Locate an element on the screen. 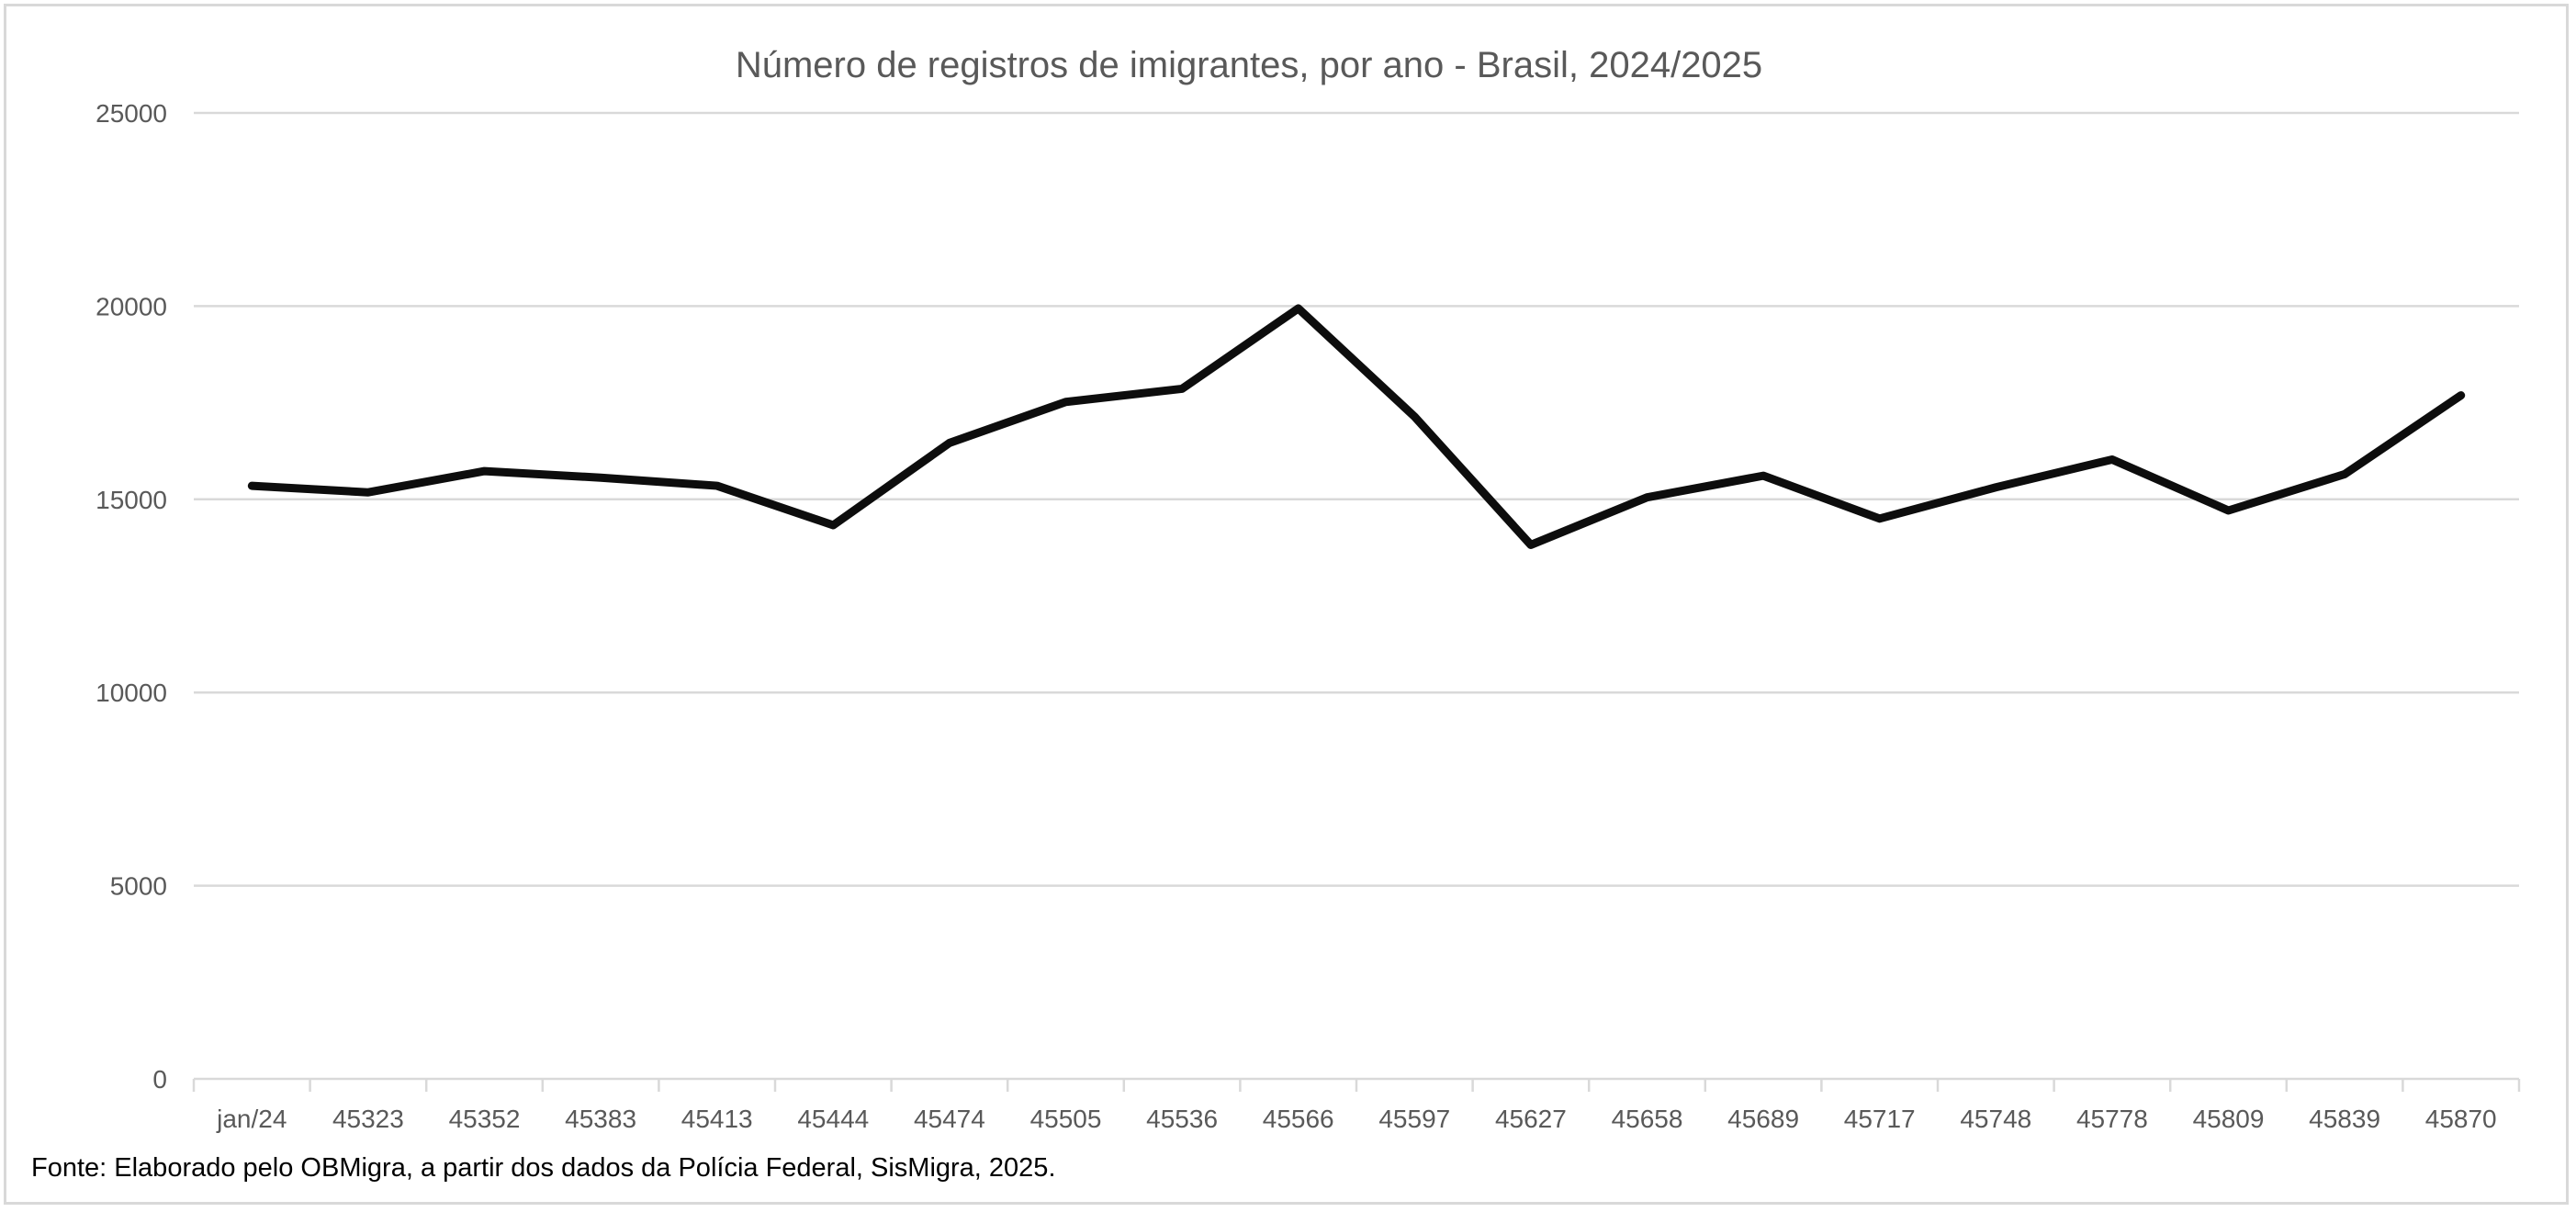 The image size is (2576, 1212). x-tick-label: 45689 is located at coordinates (1763, 1119).